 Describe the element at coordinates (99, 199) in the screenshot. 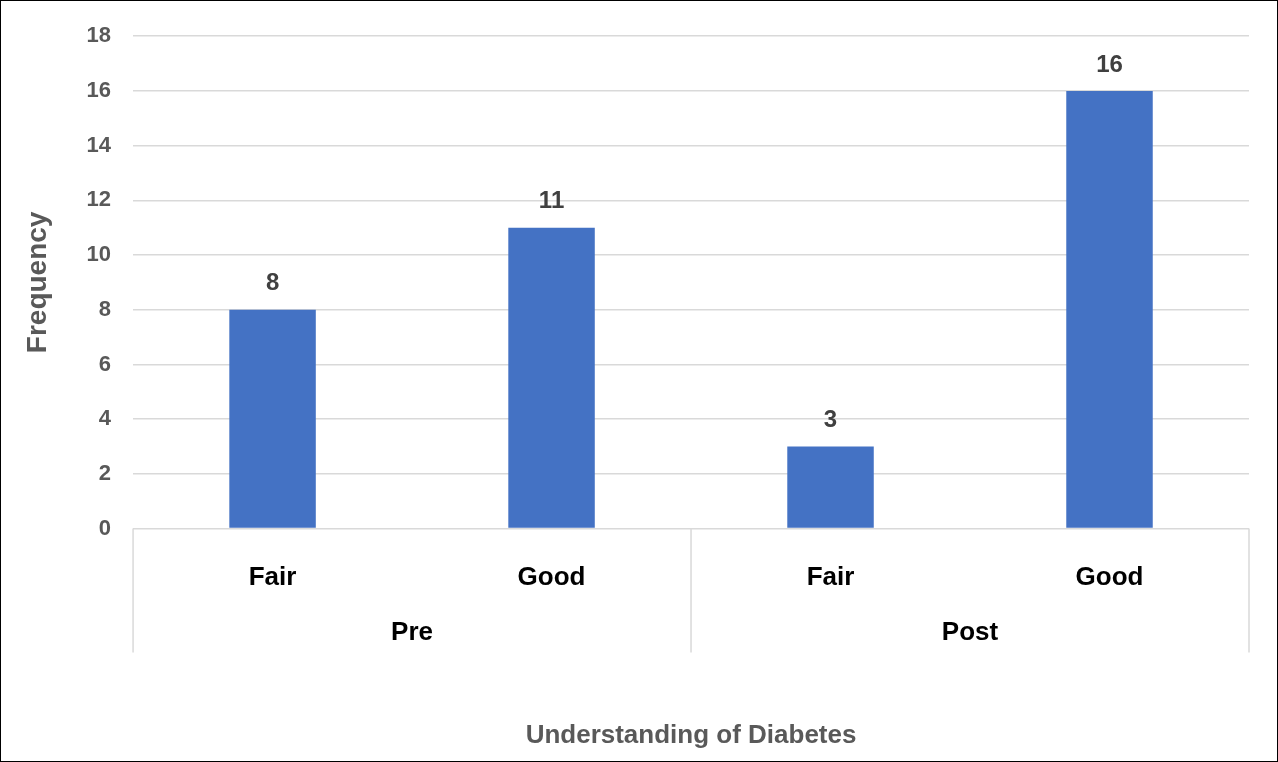

I see `y-tick-label: 12` at that location.